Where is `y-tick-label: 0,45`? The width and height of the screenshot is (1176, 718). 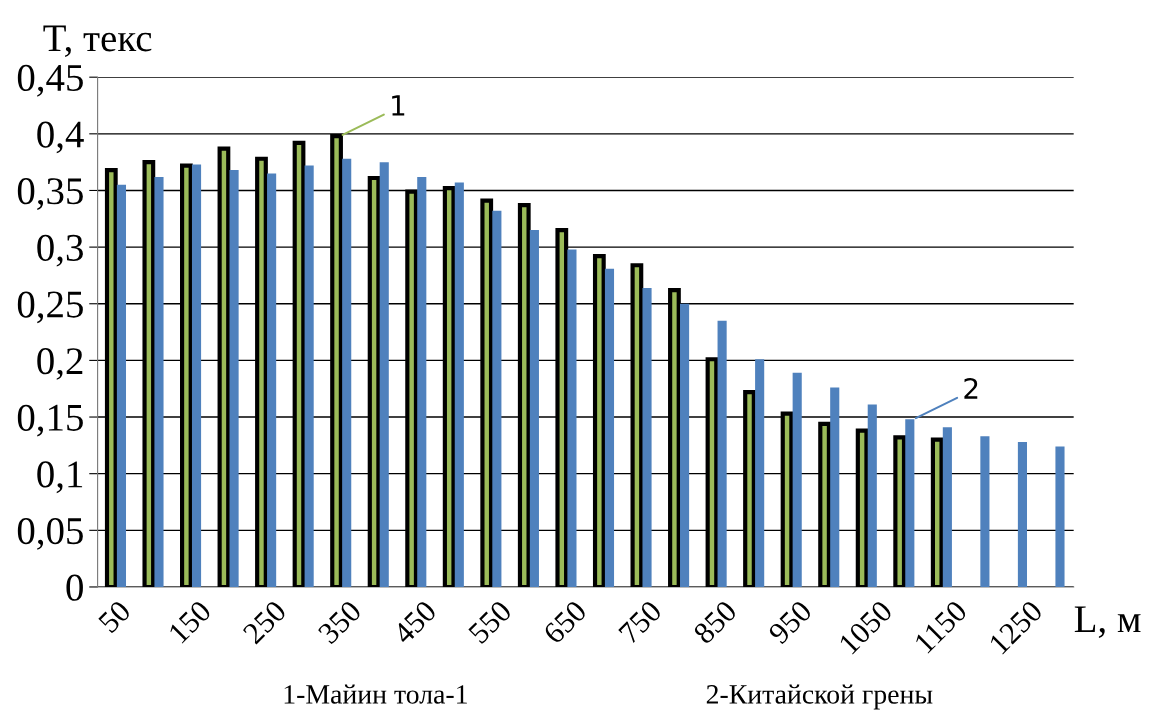
y-tick-label: 0,45 is located at coordinates (50, 80).